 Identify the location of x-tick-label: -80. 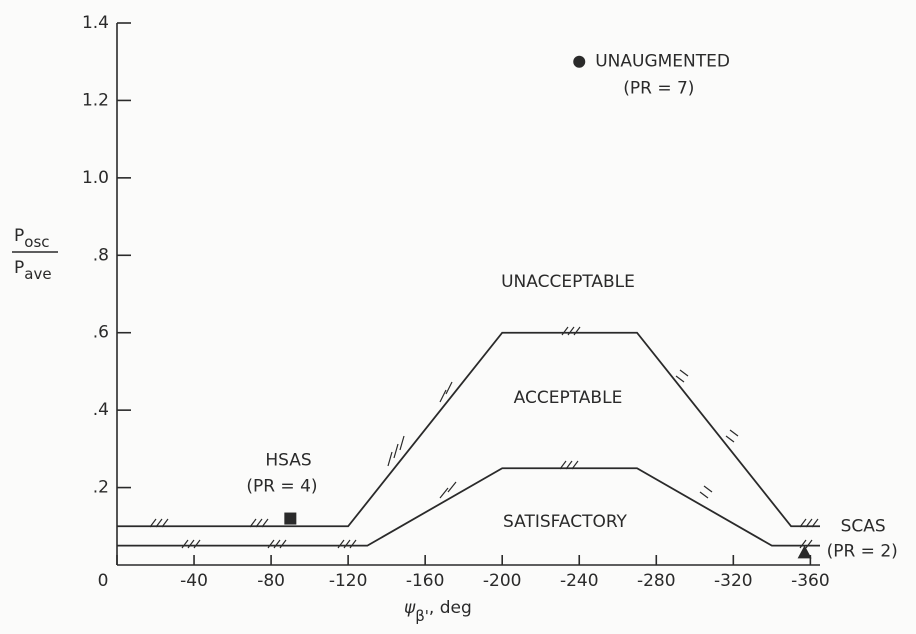
(271, 581).